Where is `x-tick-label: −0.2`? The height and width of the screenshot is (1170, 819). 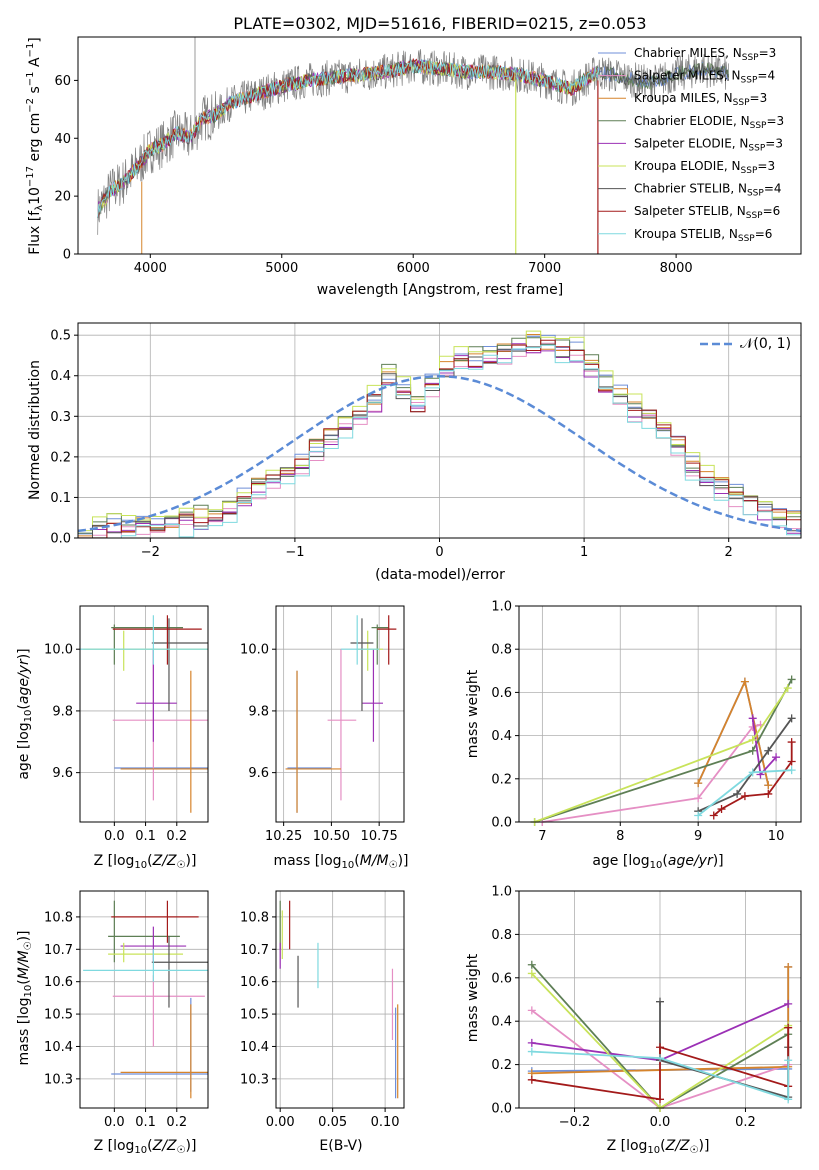
x-tick-label: −0.2 is located at coordinates (575, 1122).